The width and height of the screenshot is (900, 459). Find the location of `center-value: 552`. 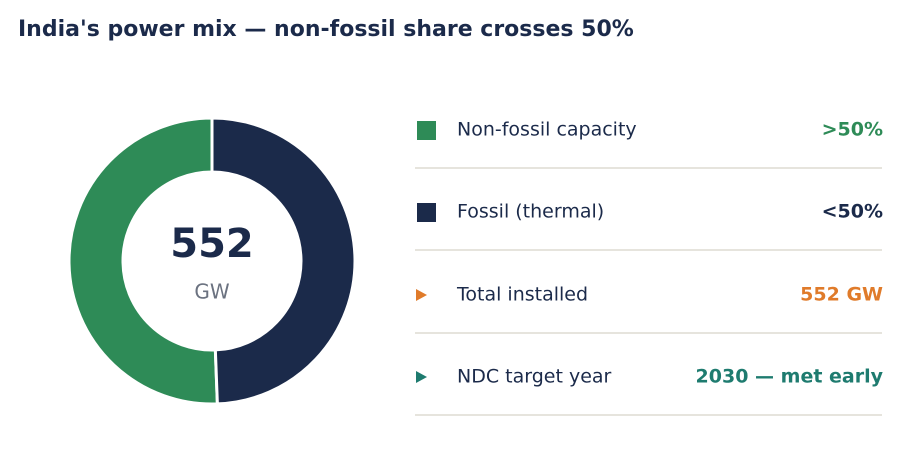

center-value: 552 is located at coordinates (212, 244).